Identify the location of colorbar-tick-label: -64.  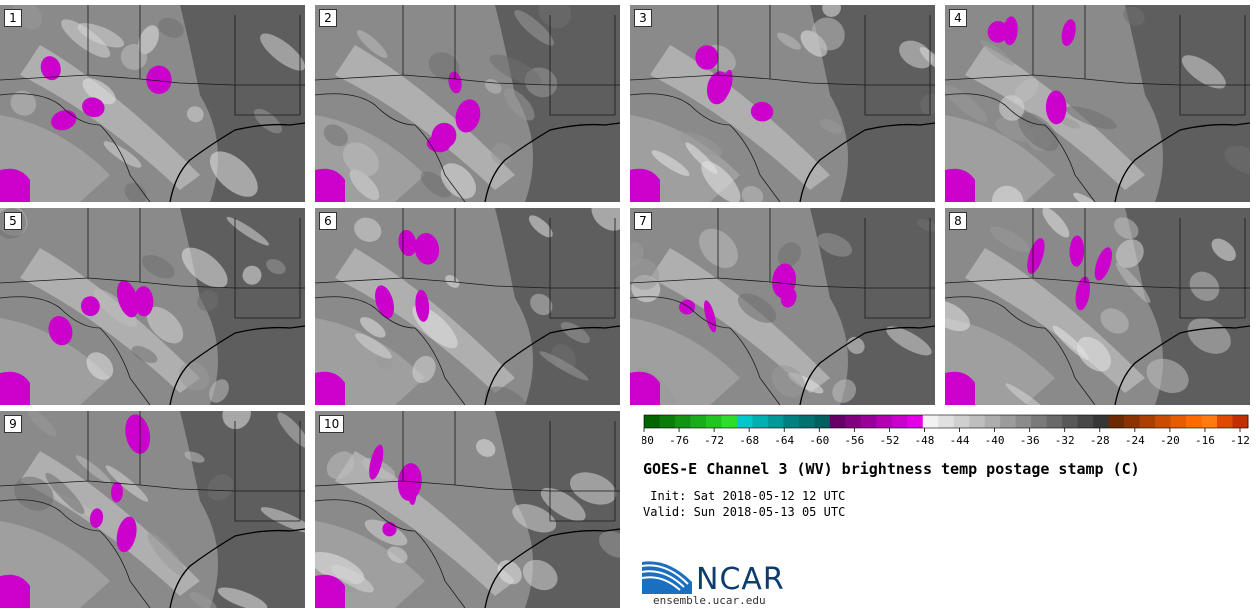
(784, 440).